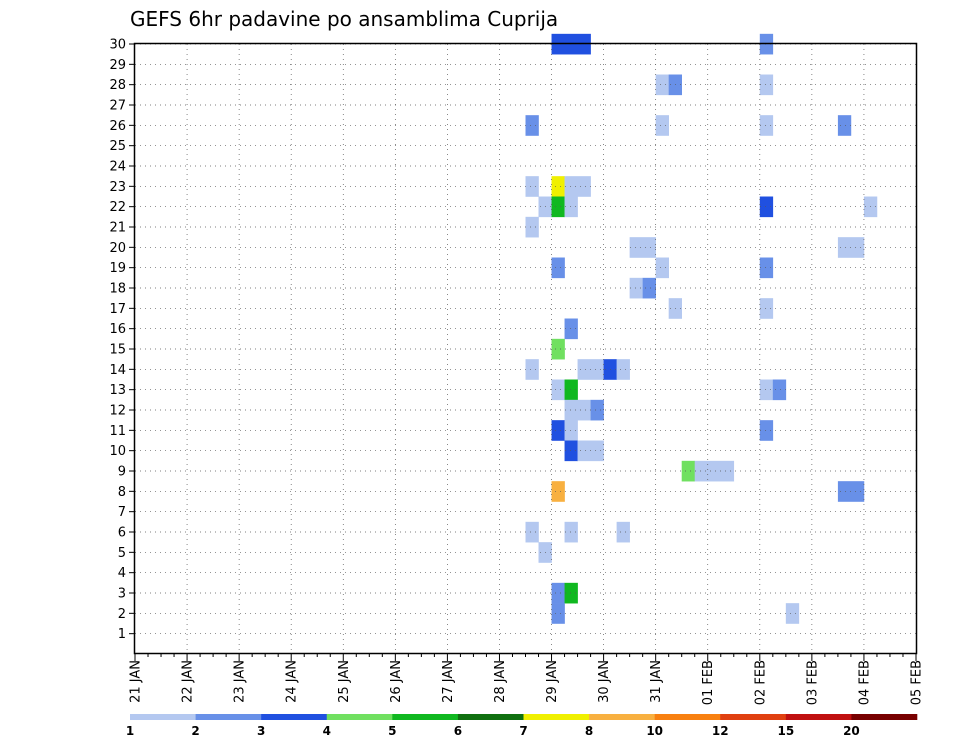  I want to click on colorbar-tick-label: 6, so click(458, 731).